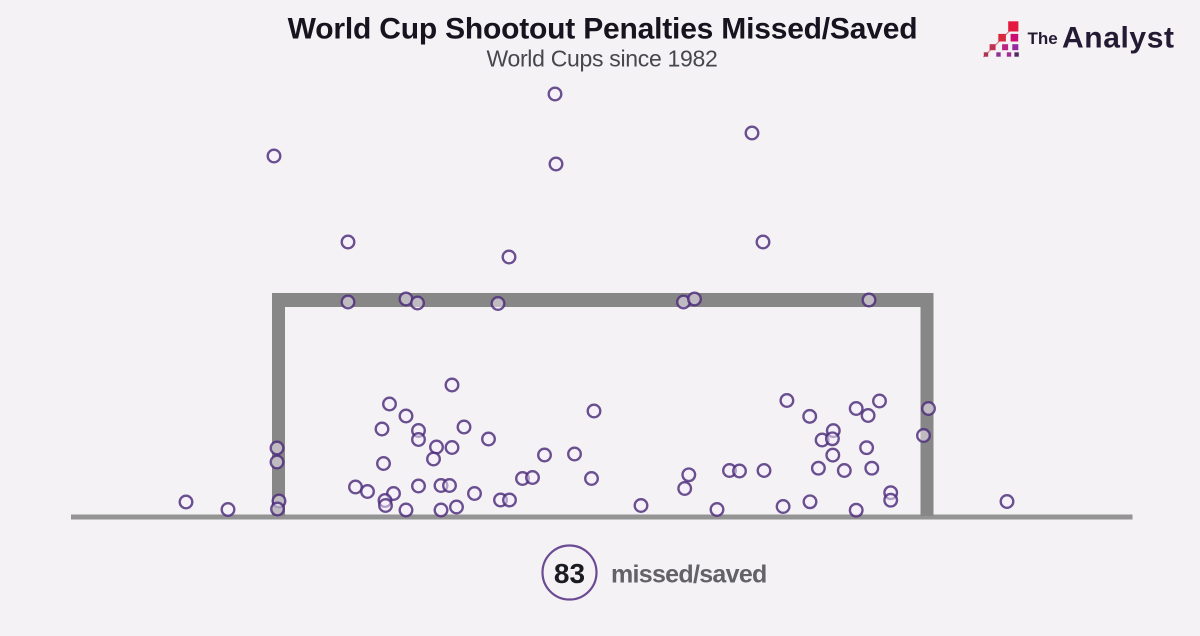  Describe the element at coordinates (569, 573) in the screenshot. I see `svg-text: 83` at that location.